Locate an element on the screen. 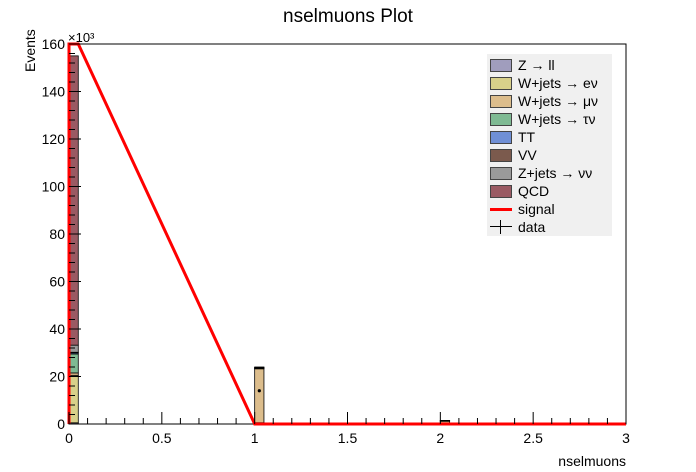 The height and width of the screenshot is (472, 696). legend-label: TT is located at coordinates (527, 137).